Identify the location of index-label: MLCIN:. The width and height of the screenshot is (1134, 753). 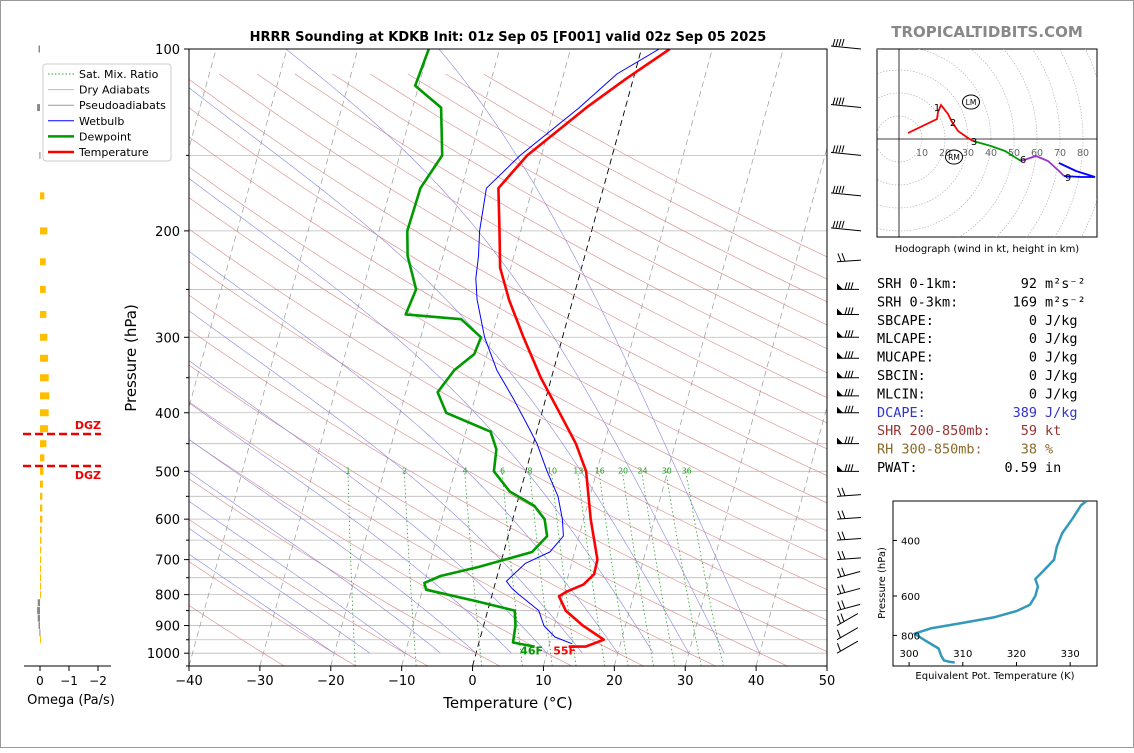
(901, 394).